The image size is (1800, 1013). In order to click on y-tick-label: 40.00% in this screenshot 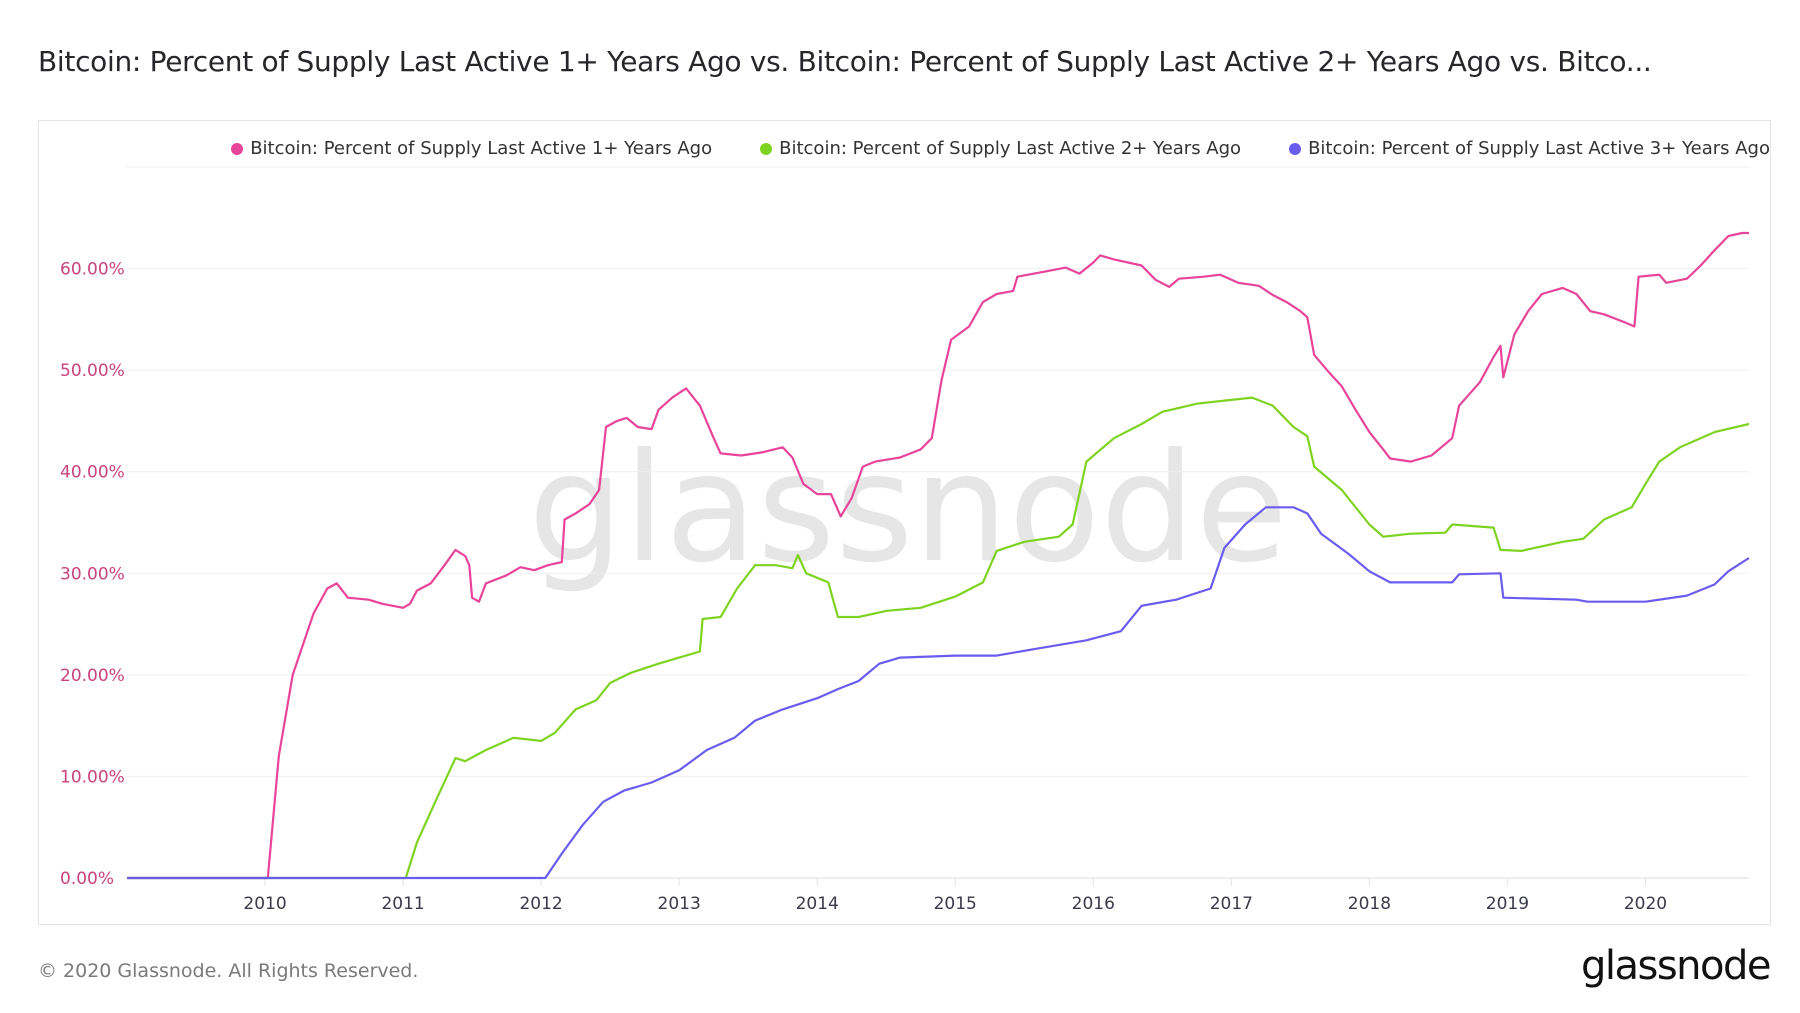, I will do `click(92, 473)`.